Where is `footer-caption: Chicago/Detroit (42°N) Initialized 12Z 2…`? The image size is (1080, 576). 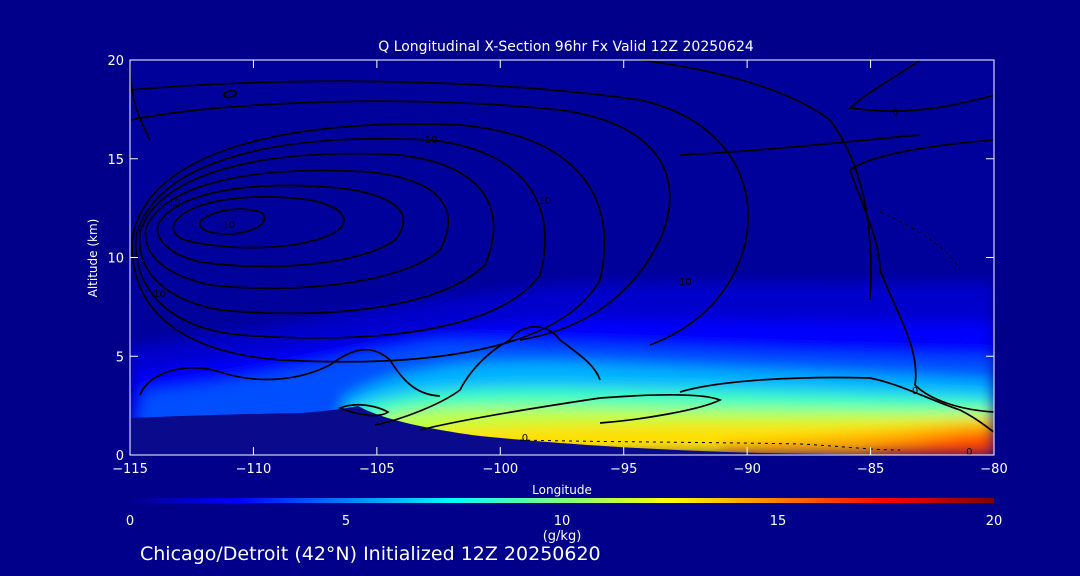
footer-caption: Chicago/Detroit (42°N) Initialized 12Z 2… is located at coordinates (370, 554).